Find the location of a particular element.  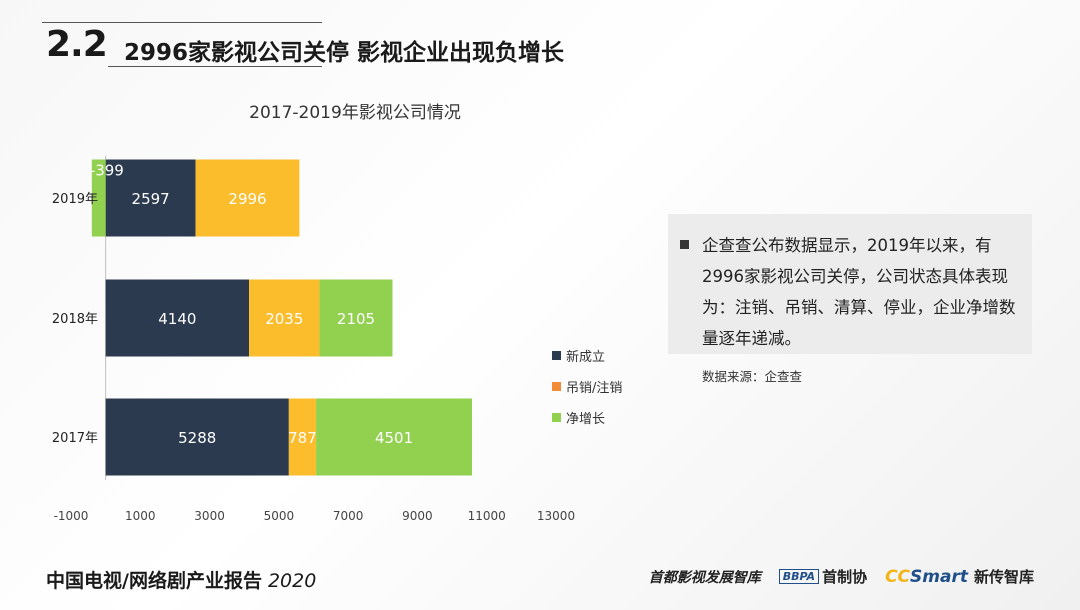

category-label-3: 2017年 is located at coordinates (75, 438).